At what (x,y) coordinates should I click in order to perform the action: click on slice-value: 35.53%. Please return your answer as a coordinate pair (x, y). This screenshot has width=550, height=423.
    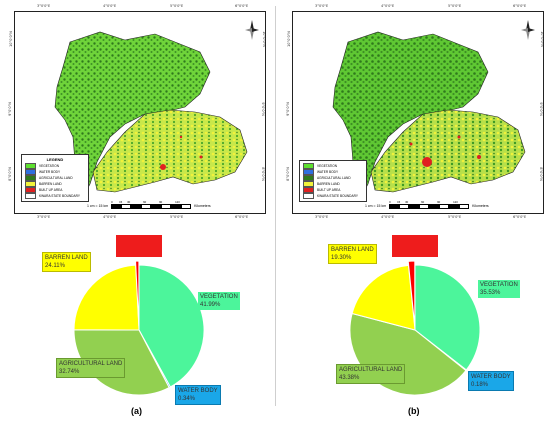
    Looking at the image, I should click on (490, 293).